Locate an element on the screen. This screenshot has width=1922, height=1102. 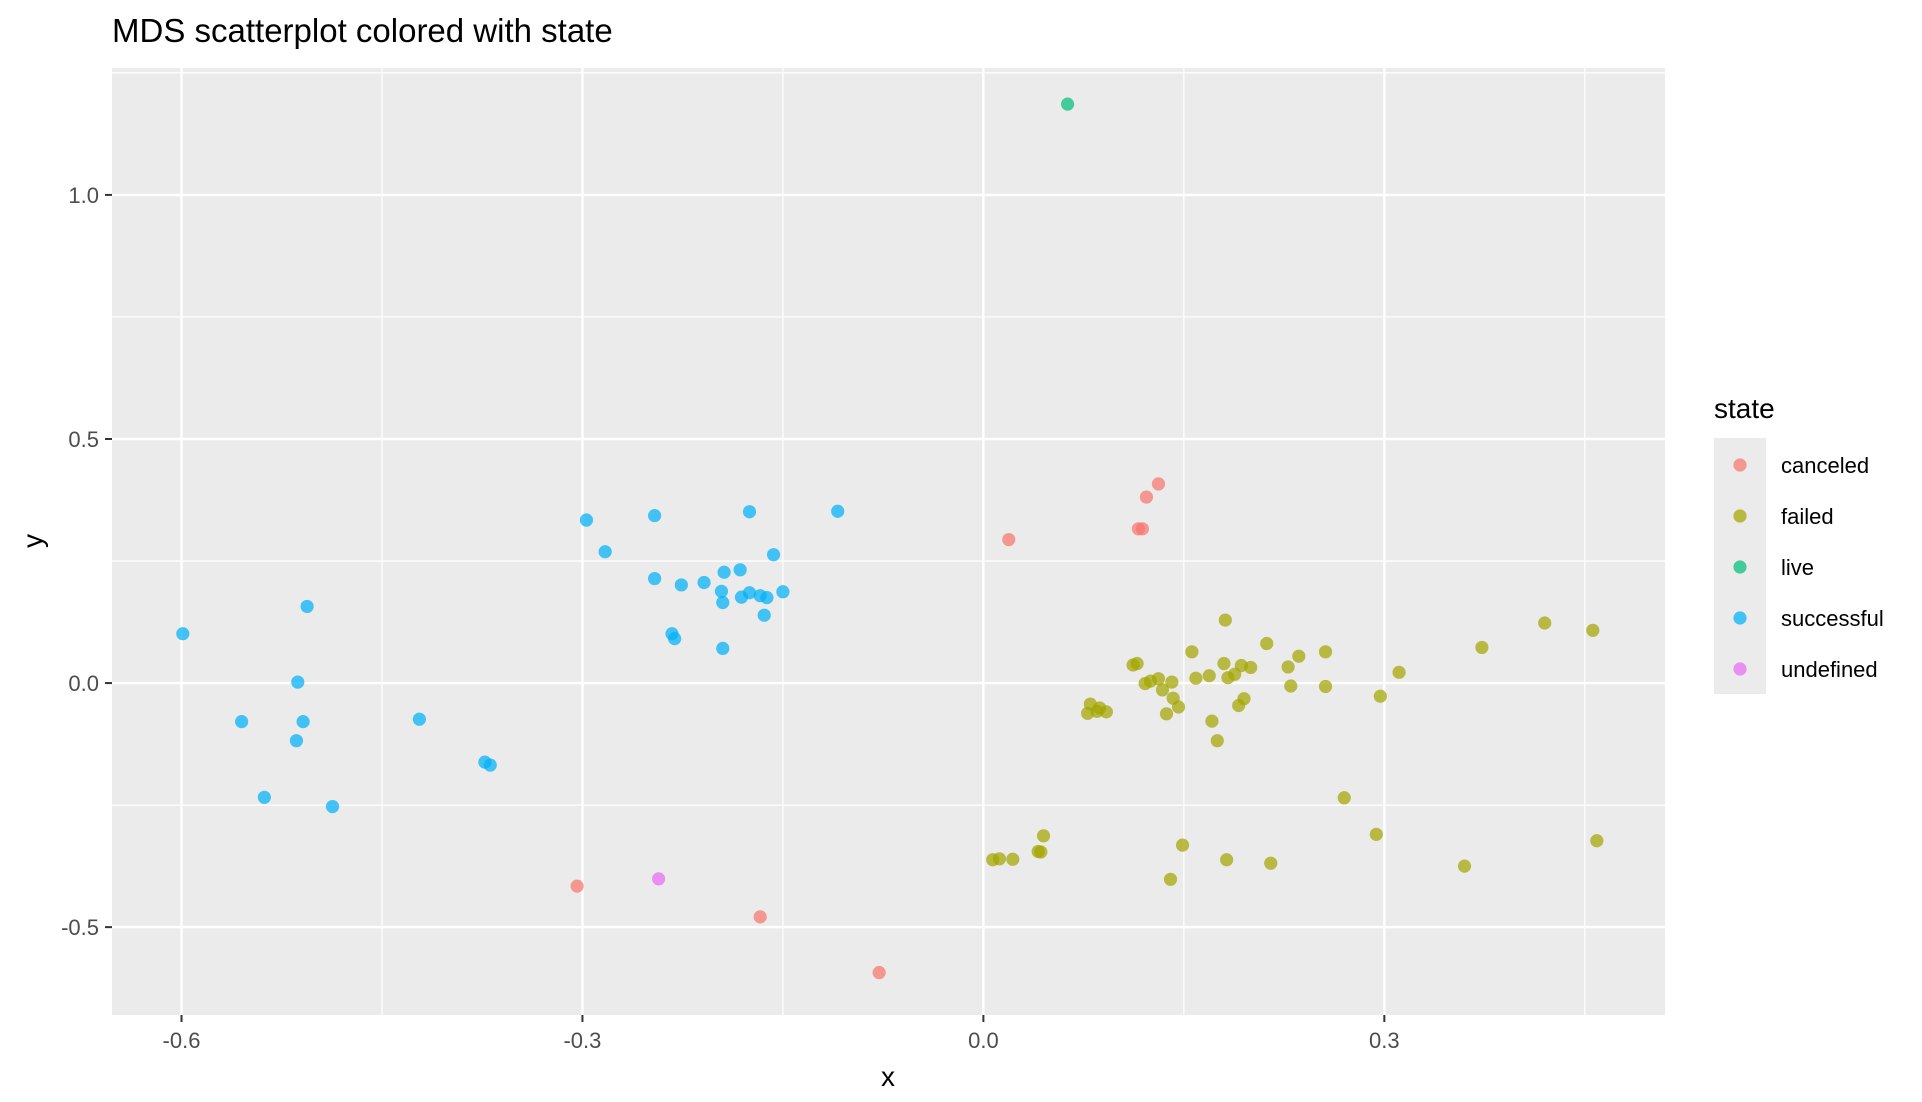
point-live is located at coordinates (1067, 104).